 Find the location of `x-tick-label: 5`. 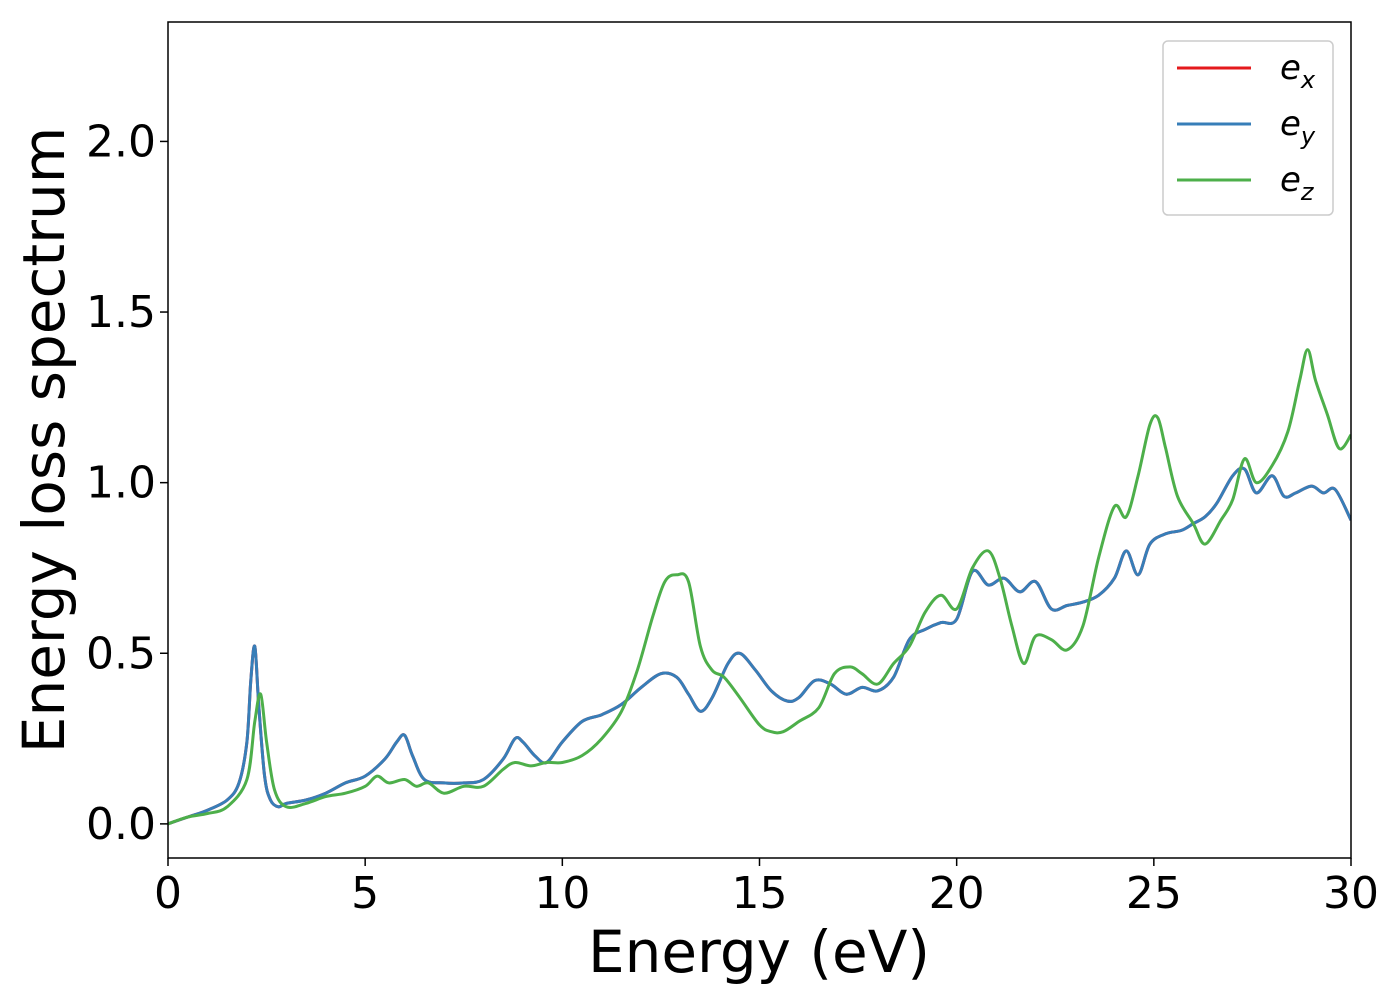

x-tick-label: 5 is located at coordinates (365, 893).